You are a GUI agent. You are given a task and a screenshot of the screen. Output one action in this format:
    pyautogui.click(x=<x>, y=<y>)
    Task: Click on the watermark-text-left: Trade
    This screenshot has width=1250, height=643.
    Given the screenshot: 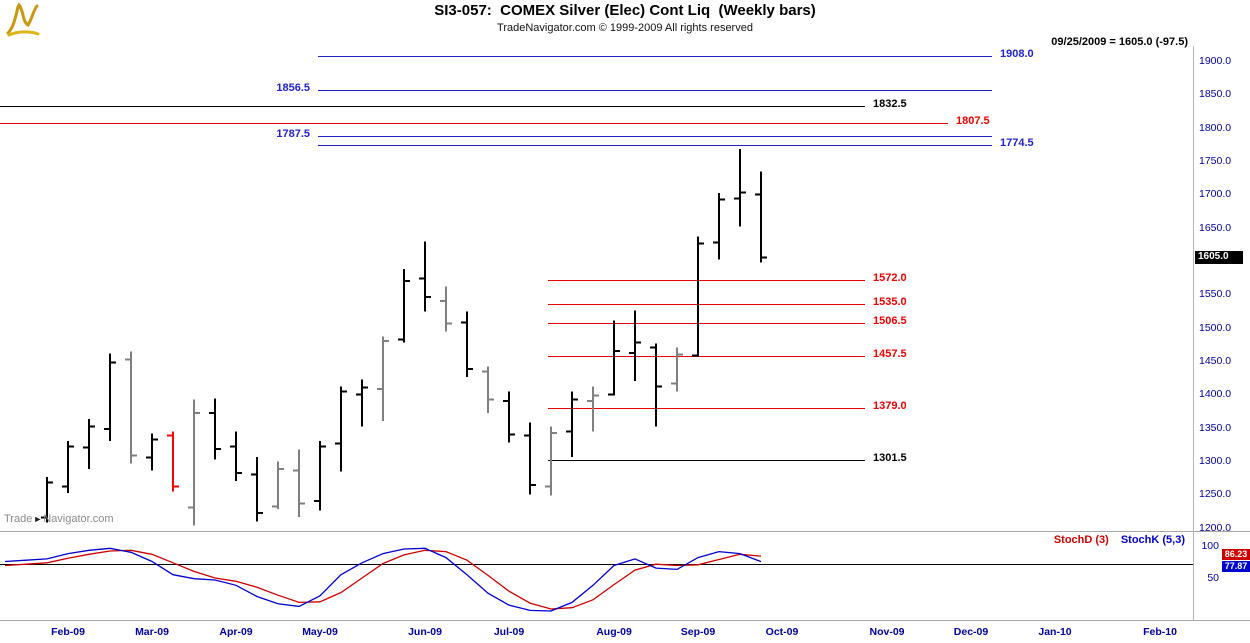 What is the action you would take?
    pyautogui.click(x=18, y=519)
    